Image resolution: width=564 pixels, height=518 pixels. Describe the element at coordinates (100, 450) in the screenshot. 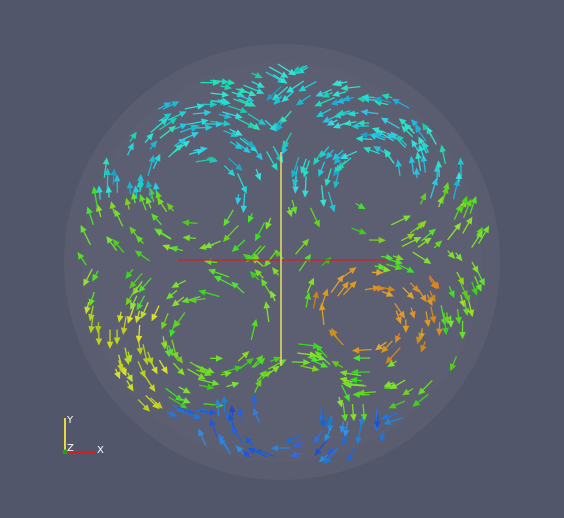

I see `triad-x-label: X` at that location.